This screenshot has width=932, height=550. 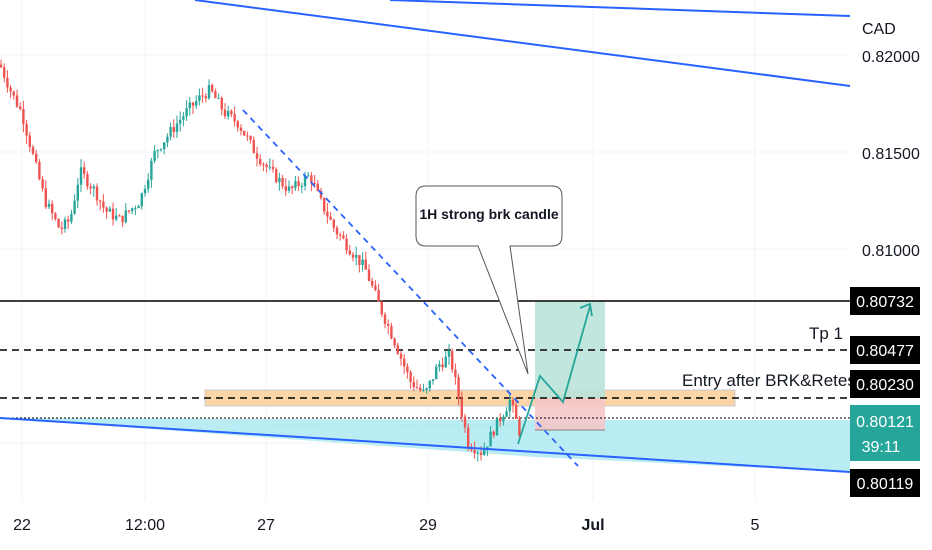 I want to click on x-tick: 27, so click(x=266, y=525).